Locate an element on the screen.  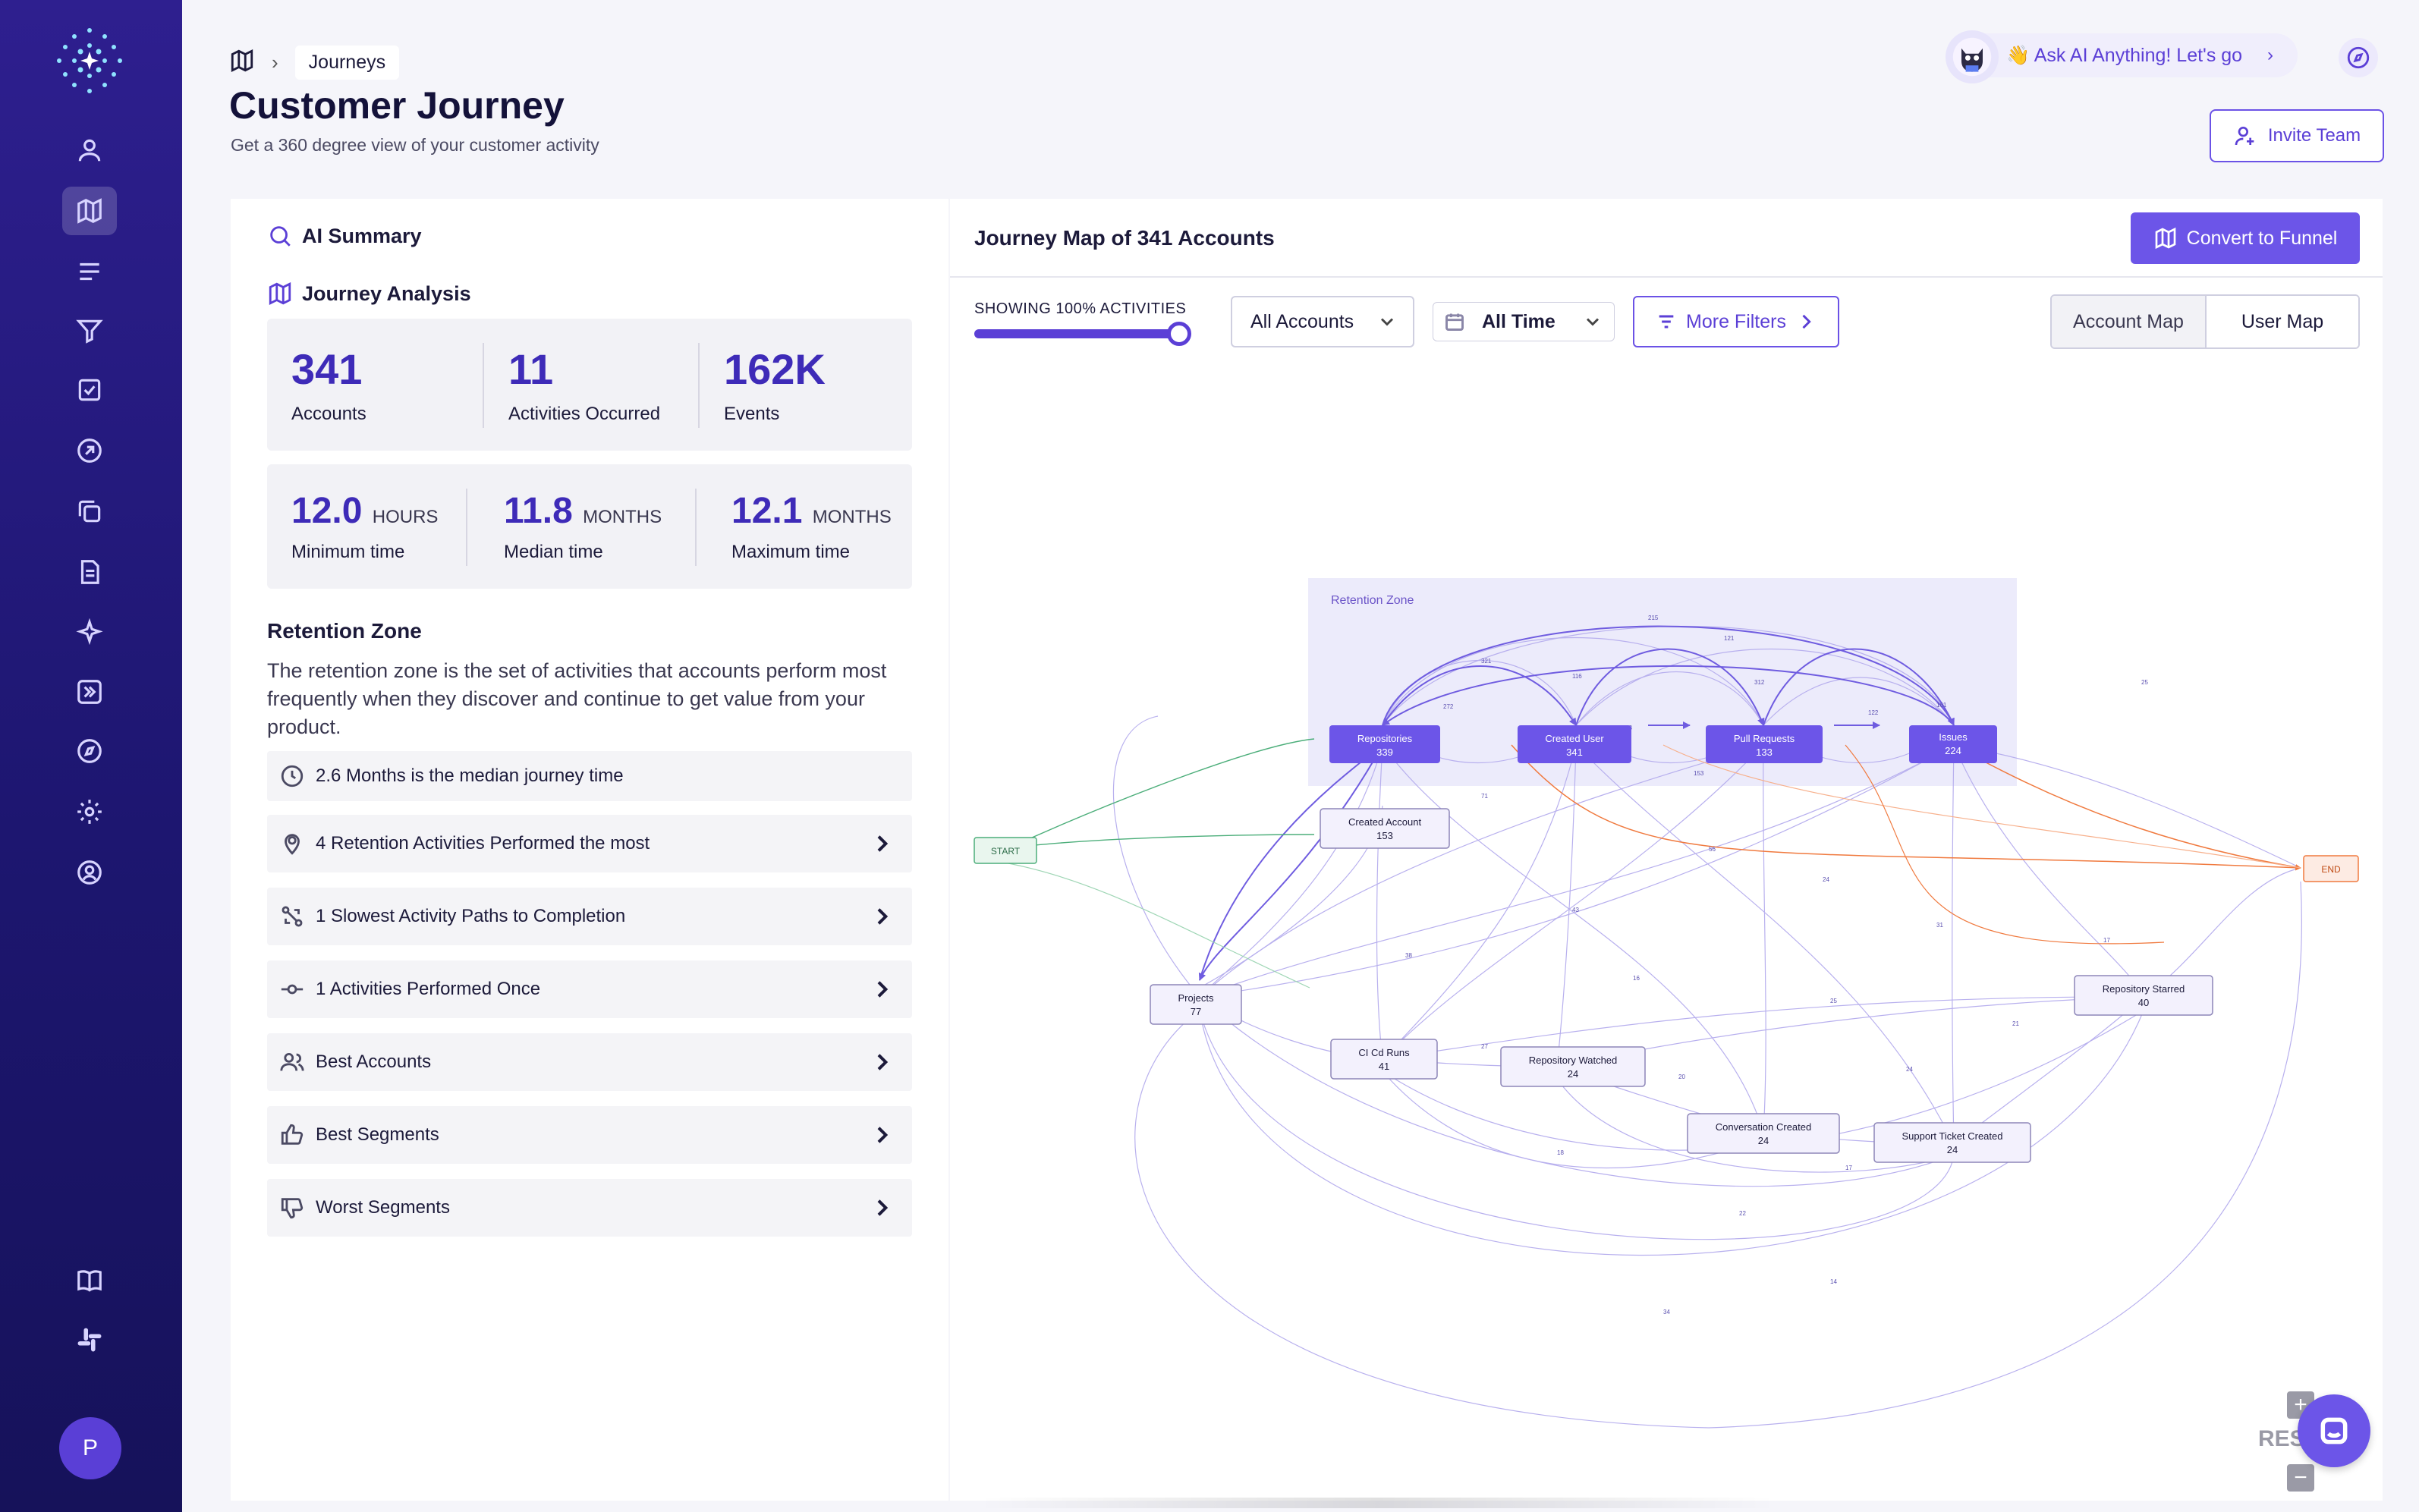
nav-reports is located at coordinates (89, 450).